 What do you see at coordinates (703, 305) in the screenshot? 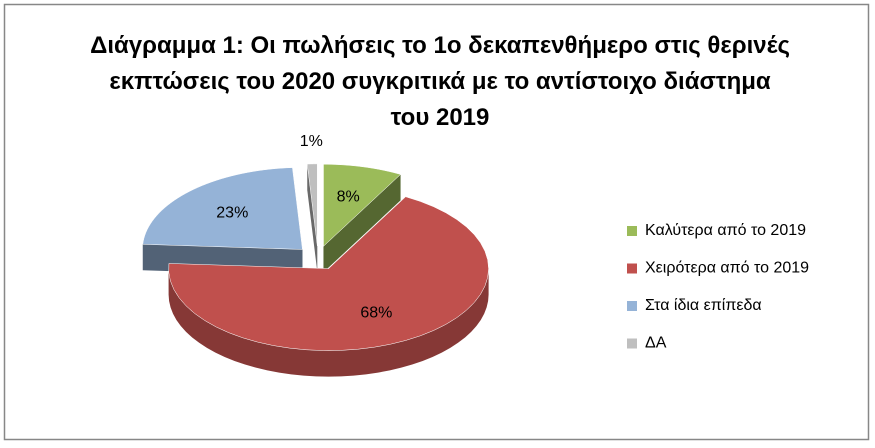
I see `legend-label: Στα ίδια επίπεδα` at bounding box center [703, 305].